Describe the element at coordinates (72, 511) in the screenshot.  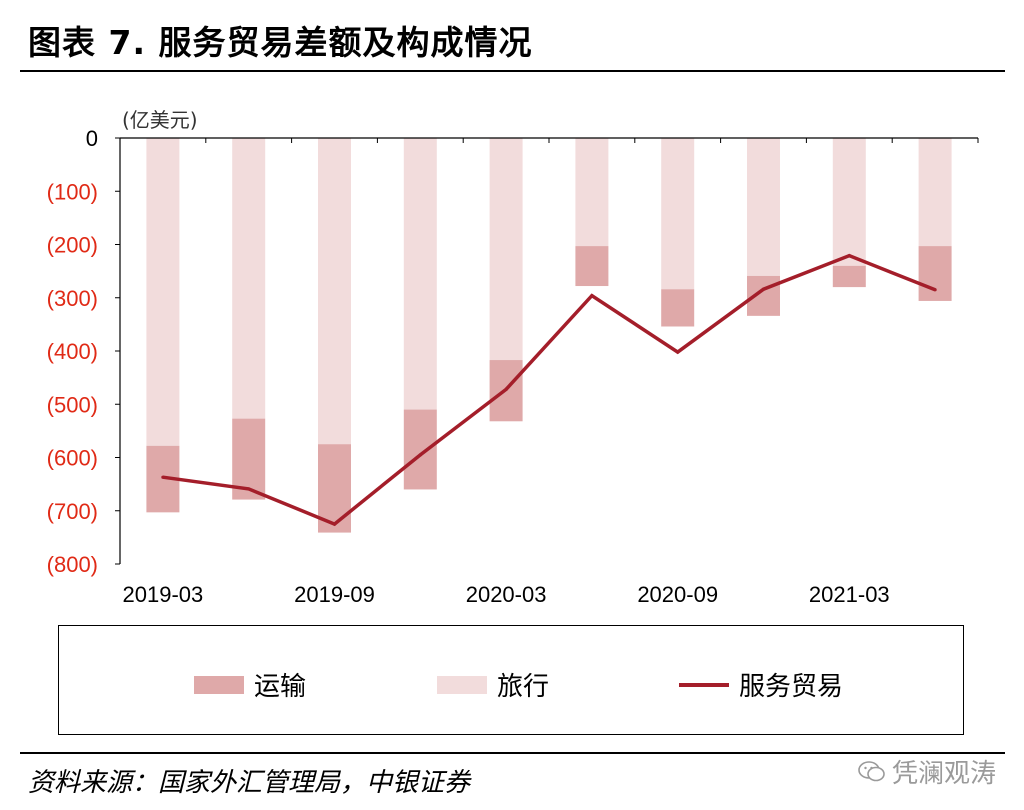
I see `y-tick-label: (700)` at that location.